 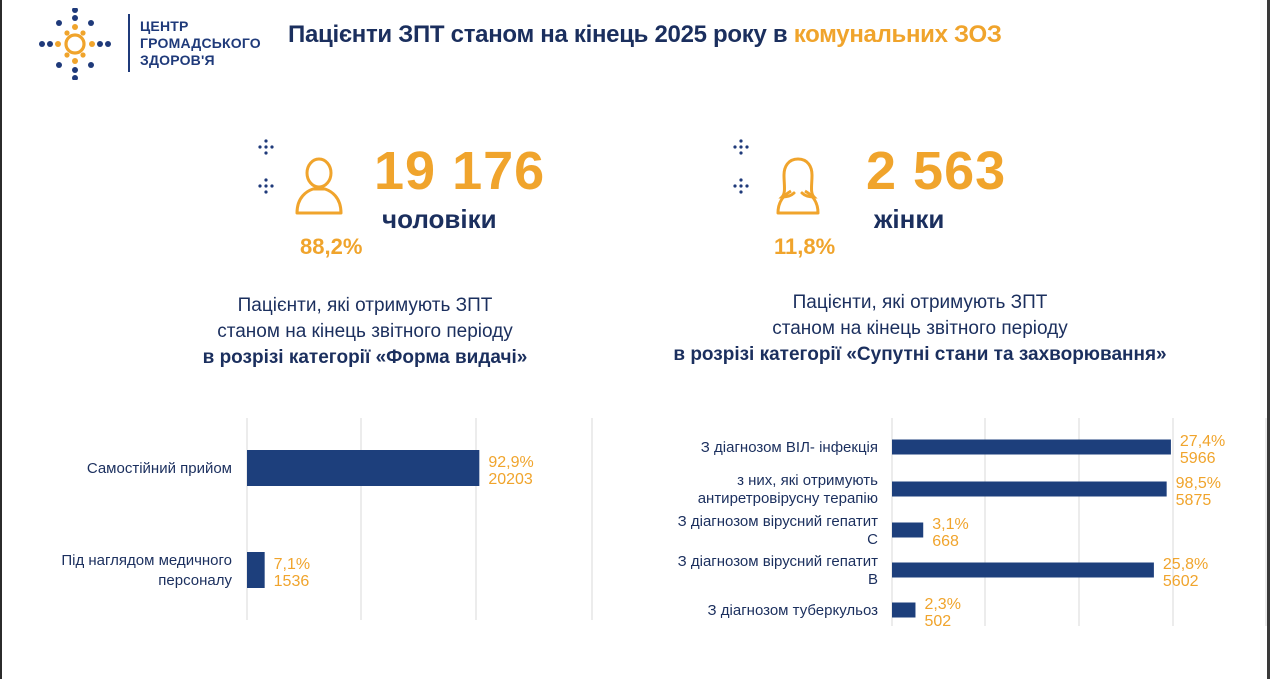 What do you see at coordinates (807, 480) in the screenshot?
I see `category-label: з них, які отримують` at bounding box center [807, 480].